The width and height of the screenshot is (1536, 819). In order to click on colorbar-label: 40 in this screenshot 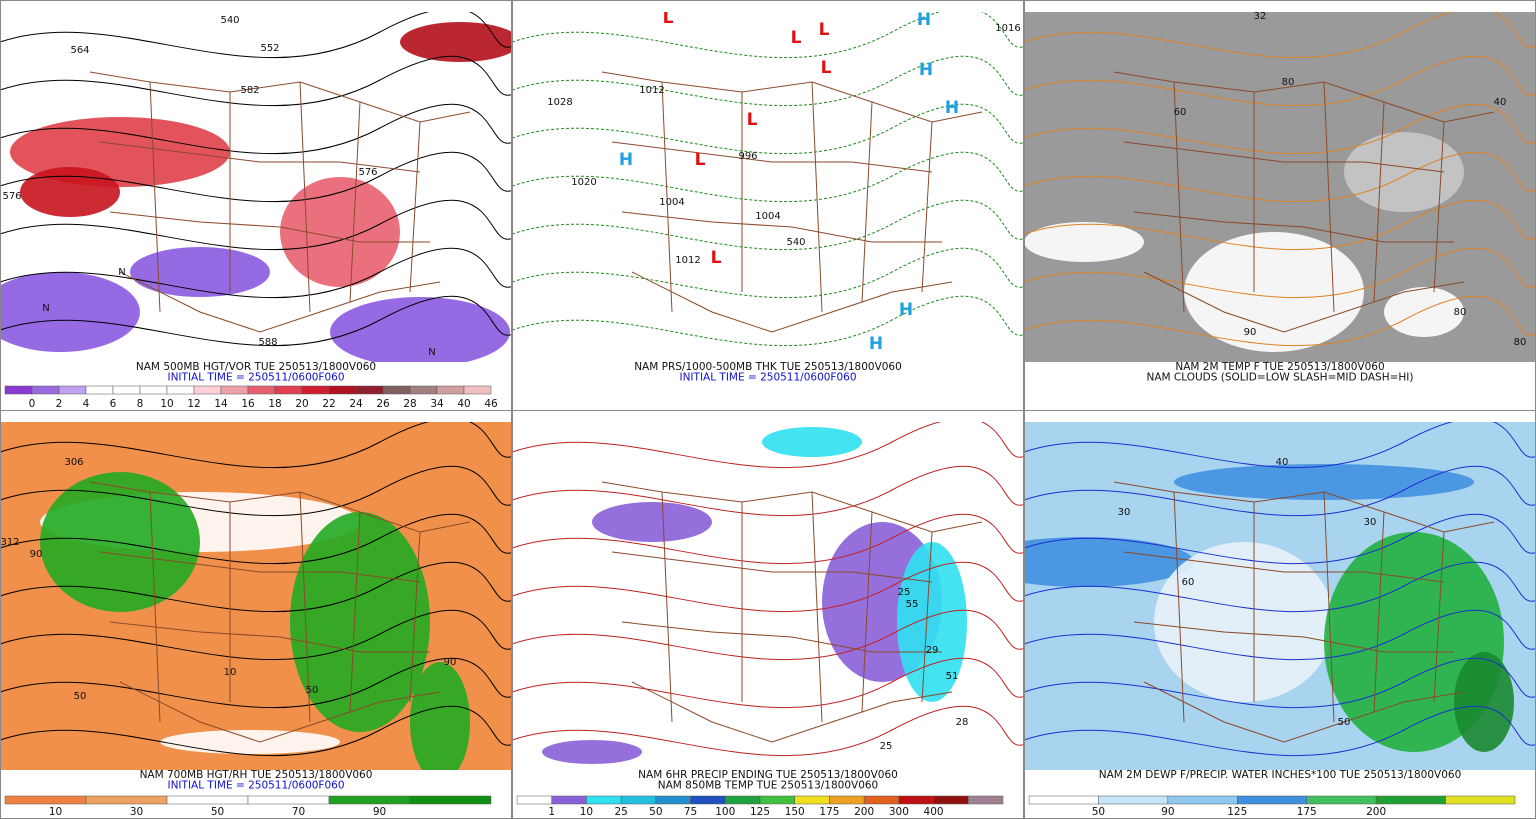, I will do `click(463, 404)`.